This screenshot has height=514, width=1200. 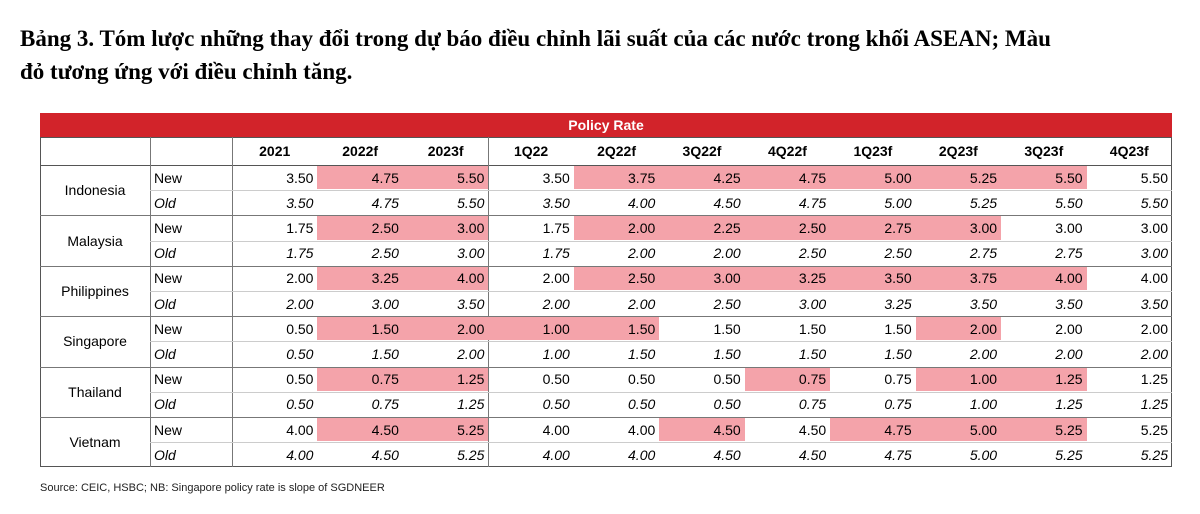 What do you see at coordinates (983, 253) in the screenshot?
I see `value-cell: 2.75` at bounding box center [983, 253].